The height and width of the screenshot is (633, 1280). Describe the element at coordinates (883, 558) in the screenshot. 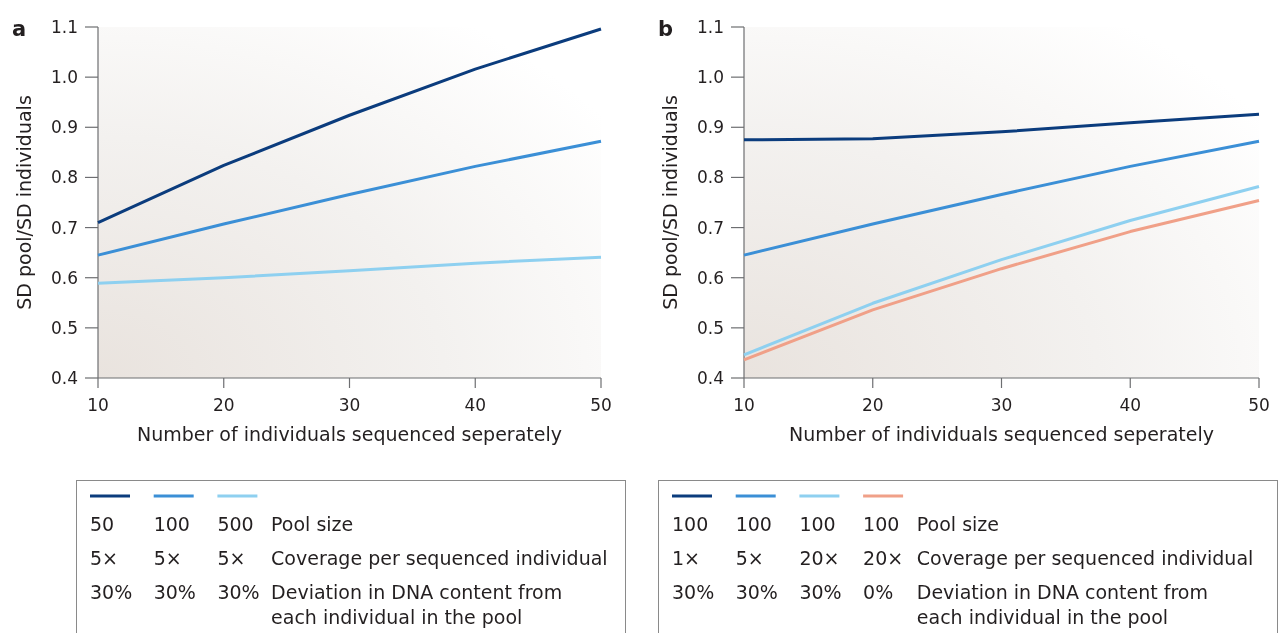

I see `legend-label: 100 20× 0%` at that location.